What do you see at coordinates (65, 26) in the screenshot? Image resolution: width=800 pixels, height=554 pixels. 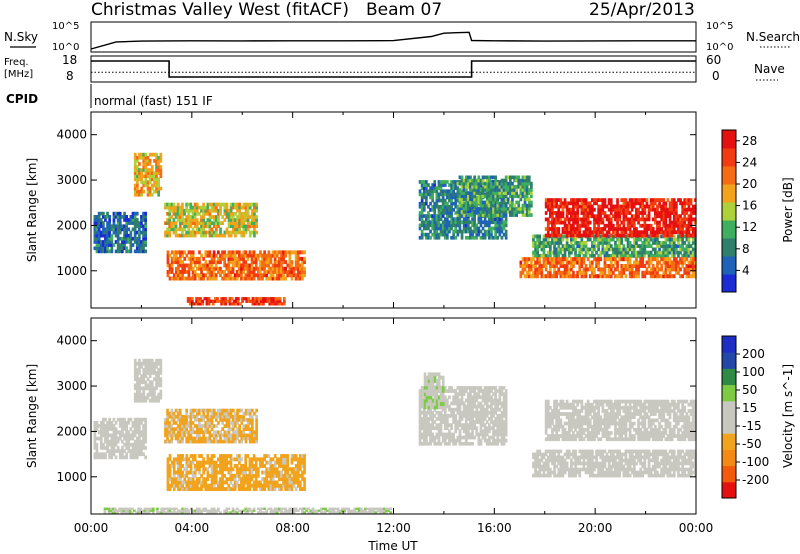 I see `nsky-tick-high: 10^5` at bounding box center [65, 26].